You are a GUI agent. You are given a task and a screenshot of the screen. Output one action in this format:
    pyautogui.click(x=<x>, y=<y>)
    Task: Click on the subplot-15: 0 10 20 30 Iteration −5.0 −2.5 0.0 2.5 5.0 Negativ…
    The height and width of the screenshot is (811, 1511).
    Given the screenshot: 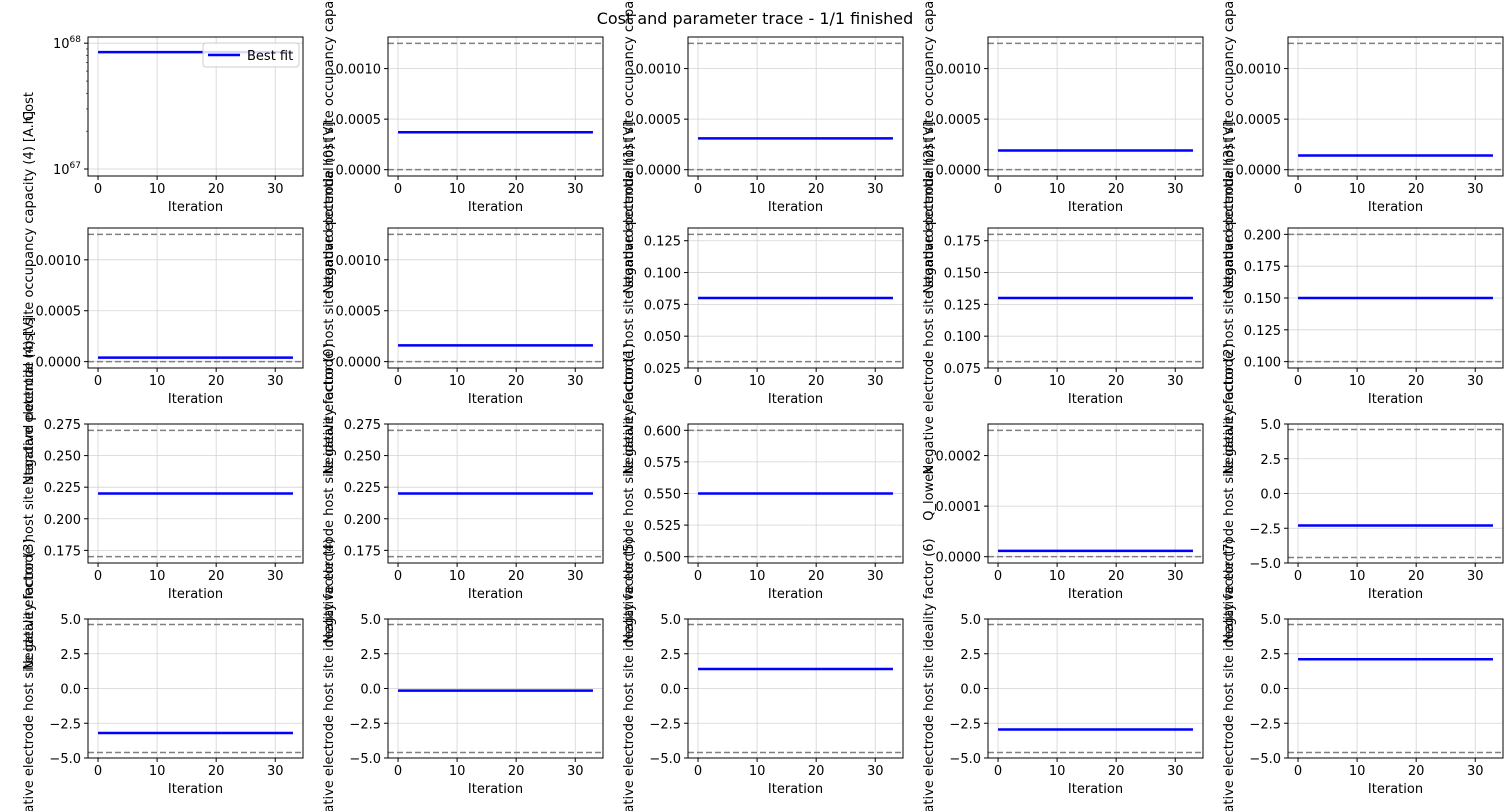 What is the action you would take?
    pyautogui.click(x=1363, y=493)
    